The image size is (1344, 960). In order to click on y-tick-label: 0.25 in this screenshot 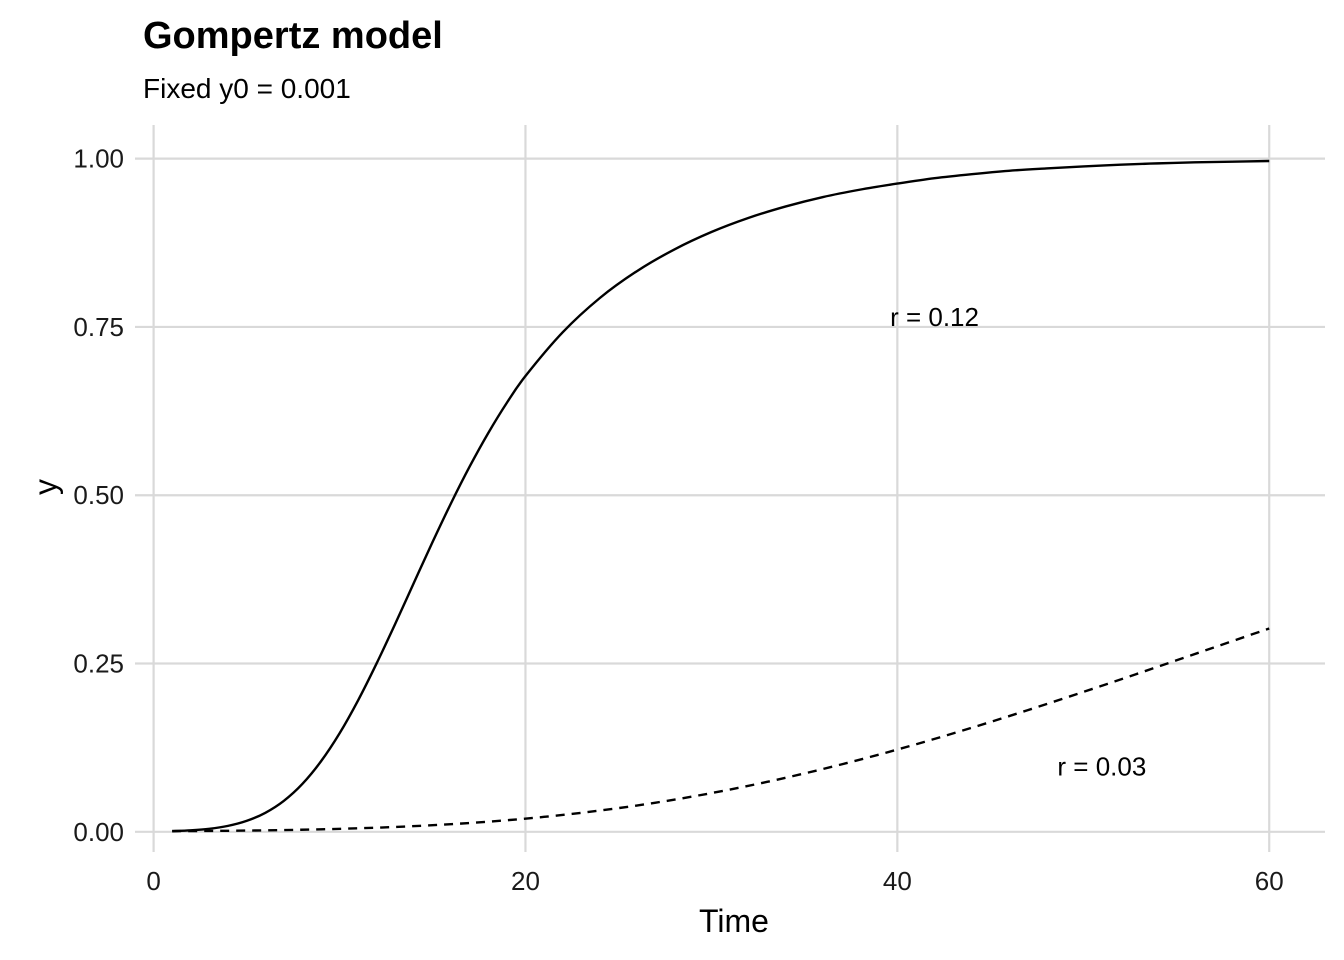, I will do `click(98, 664)`.